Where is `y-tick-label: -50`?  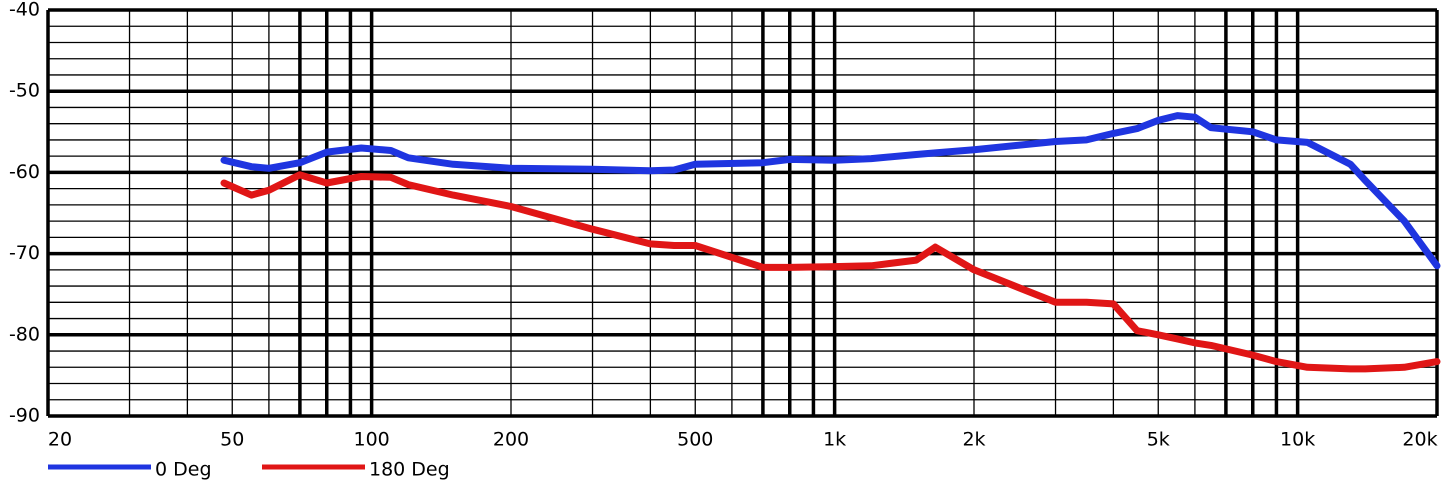 y-tick-label: -50 is located at coordinates (24, 91).